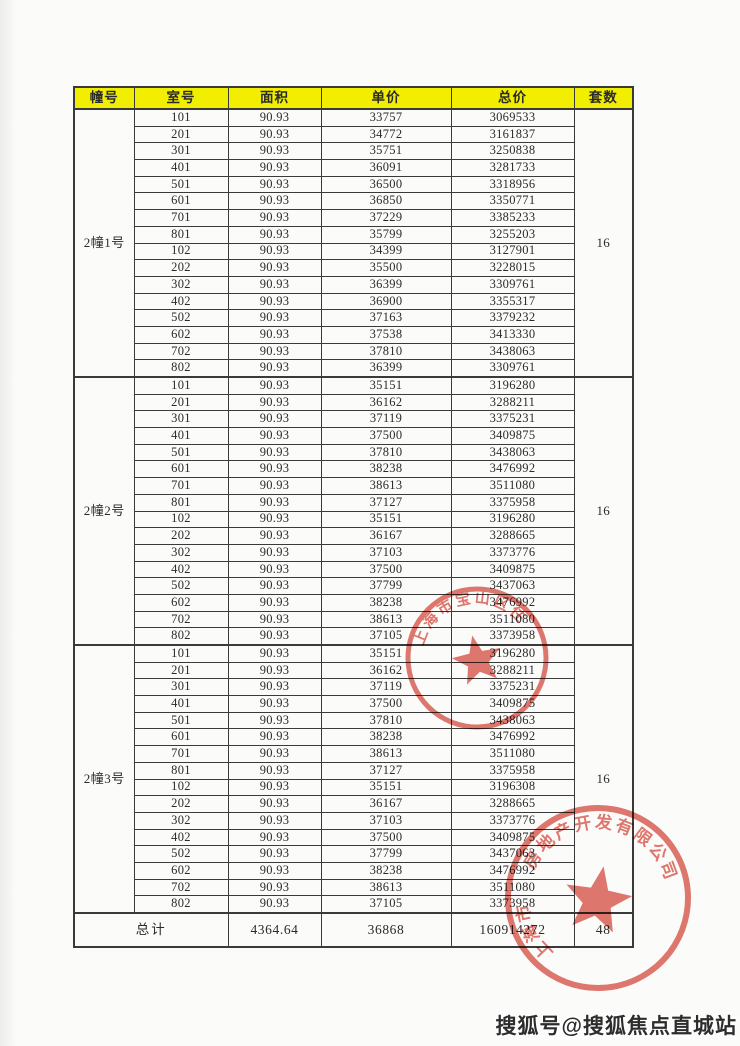  Describe the element at coordinates (353, 151) in the screenshot. I see `table-row: 301 90.93 35751 3250838` at that location.